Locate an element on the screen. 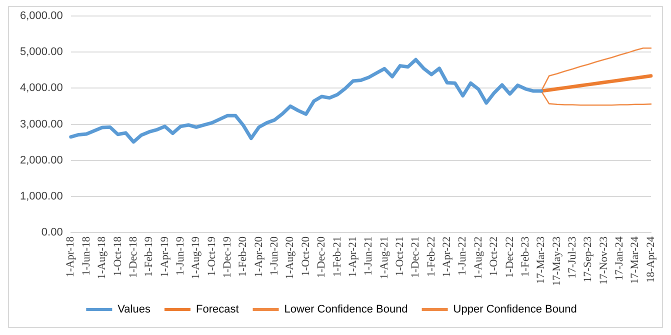 Image resolution: width=671 pixels, height=335 pixels. x-tick-label: 17-Jul-23 is located at coordinates (572, 257).